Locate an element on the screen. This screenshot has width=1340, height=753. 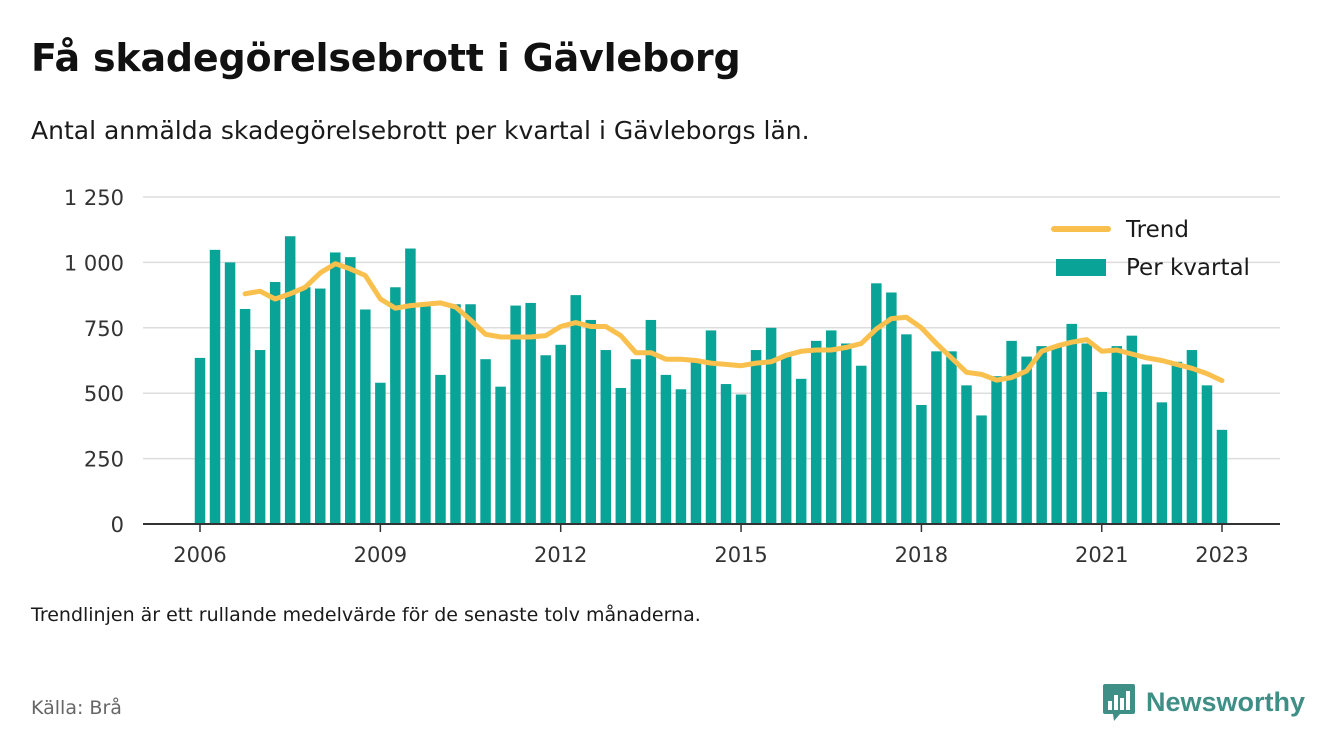
x-tick-label: 2006 is located at coordinates (199, 555).